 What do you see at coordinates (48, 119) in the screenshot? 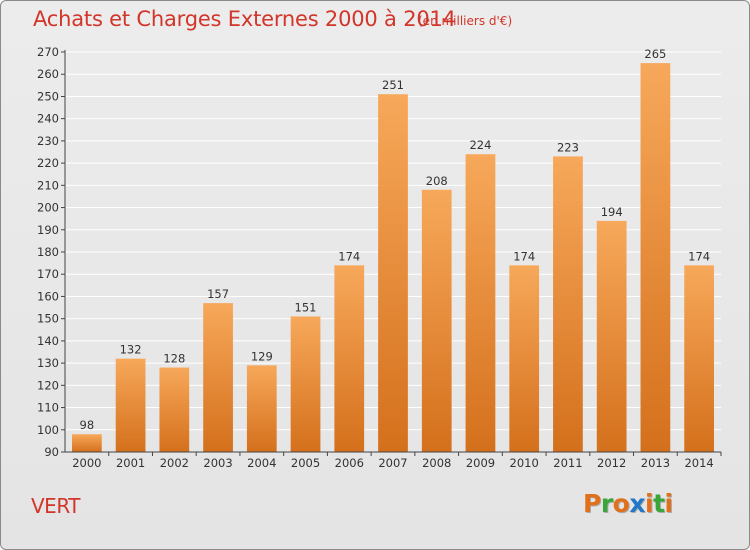
I see `y-tick-label: 240` at bounding box center [48, 119].